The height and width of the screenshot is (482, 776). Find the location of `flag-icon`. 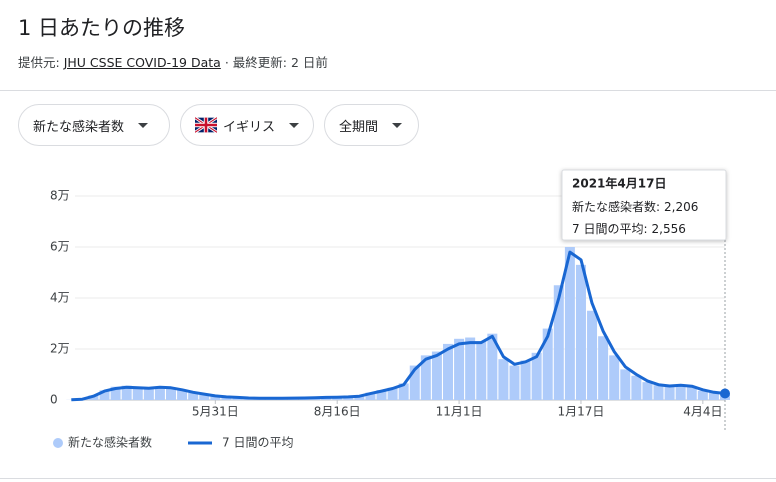

flag-icon is located at coordinates (206, 125).